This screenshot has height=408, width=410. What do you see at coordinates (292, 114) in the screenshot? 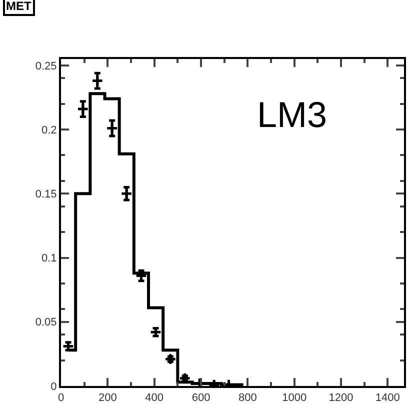
I see `annotation: LM3` at bounding box center [292, 114].